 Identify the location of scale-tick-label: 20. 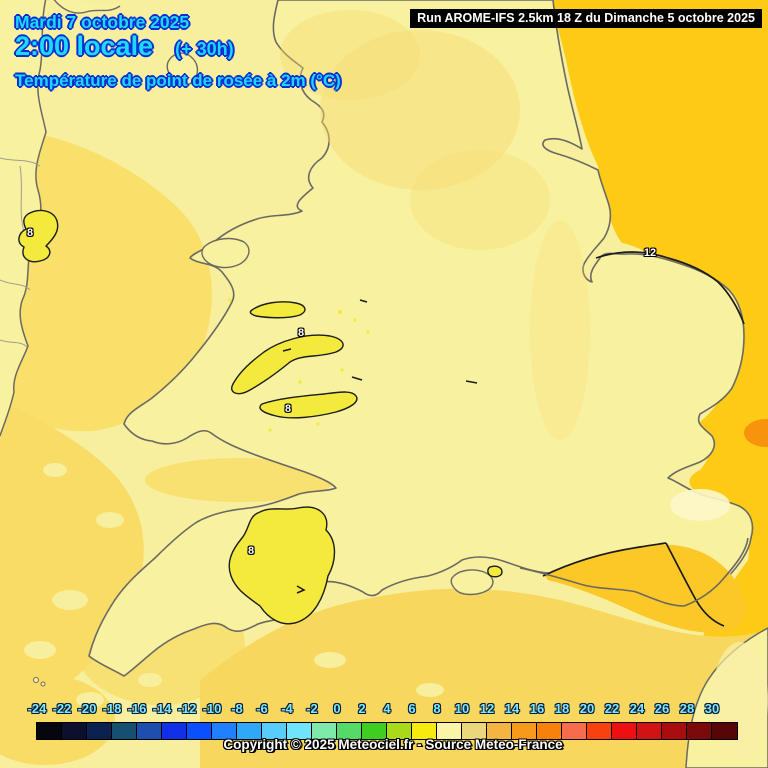
(587, 708).